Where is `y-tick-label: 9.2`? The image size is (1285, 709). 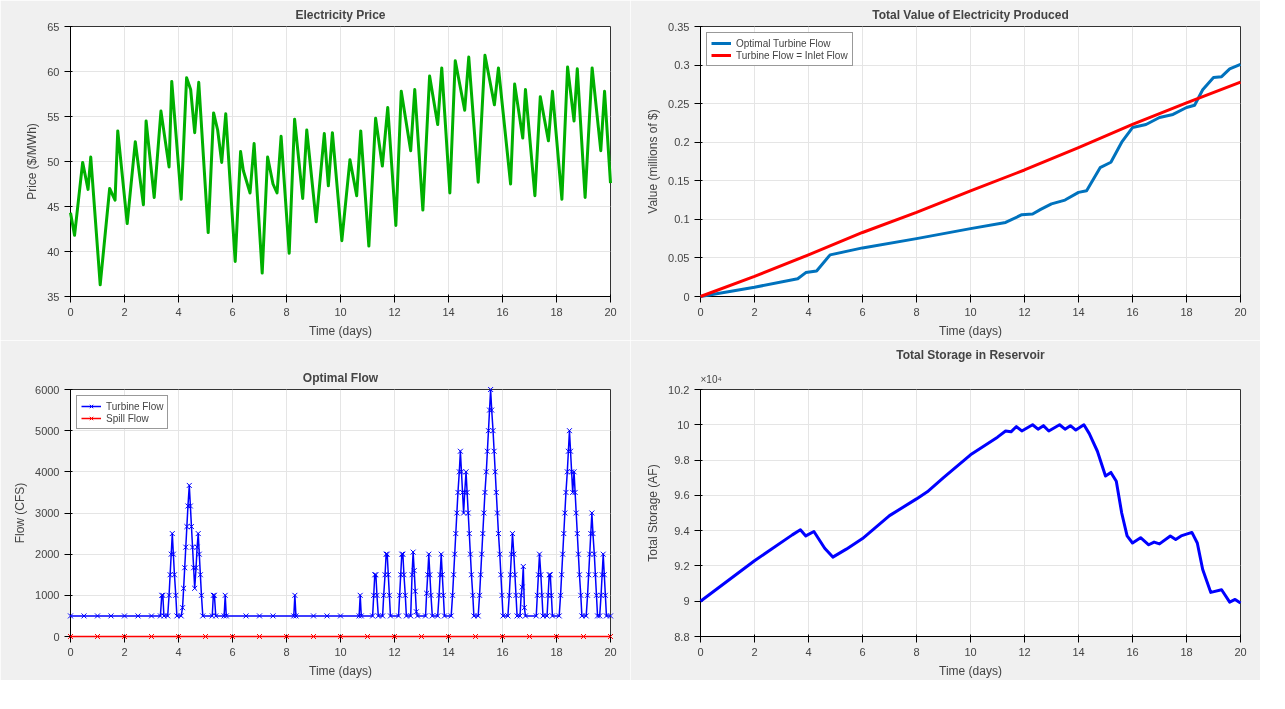
y-tick-label: 9.2 is located at coordinates (682, 565).